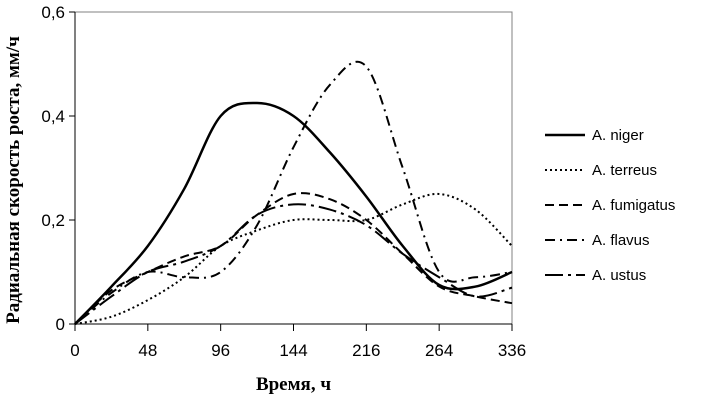  What do you see at coordinates (220, 350) in the screenshot?
I see `x-tick-label: 96` at bounding box center [220, 350].